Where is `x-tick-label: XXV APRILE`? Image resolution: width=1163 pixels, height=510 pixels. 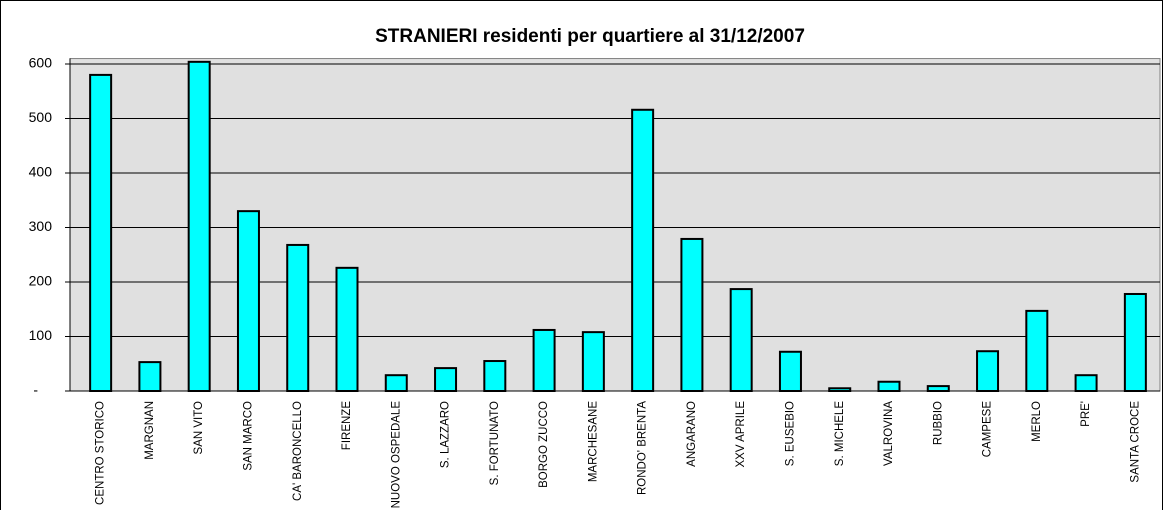 x-tick-label: XXV APRILE is located at coordinates (741, 434).